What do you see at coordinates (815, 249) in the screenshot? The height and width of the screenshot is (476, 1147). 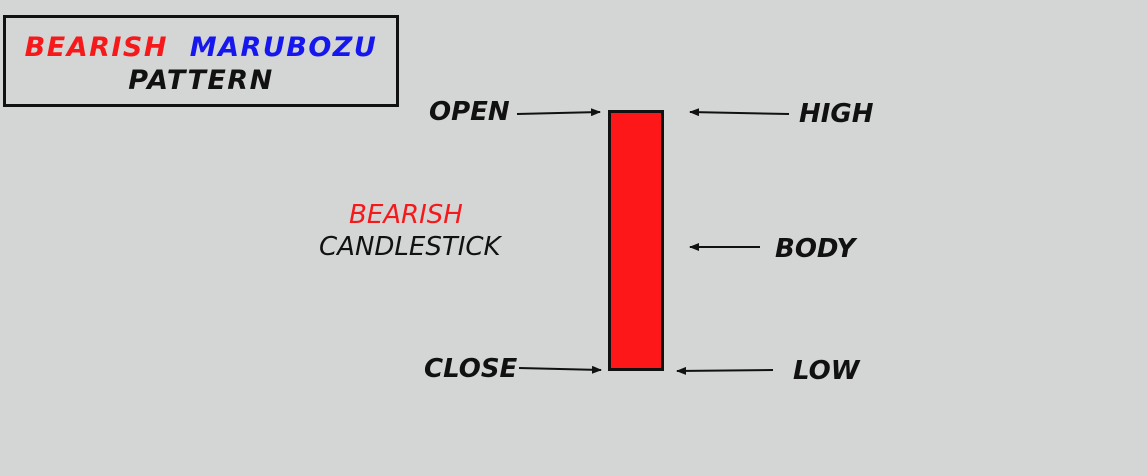 I see `label-body: BODY` at bounding box center [815, 249].